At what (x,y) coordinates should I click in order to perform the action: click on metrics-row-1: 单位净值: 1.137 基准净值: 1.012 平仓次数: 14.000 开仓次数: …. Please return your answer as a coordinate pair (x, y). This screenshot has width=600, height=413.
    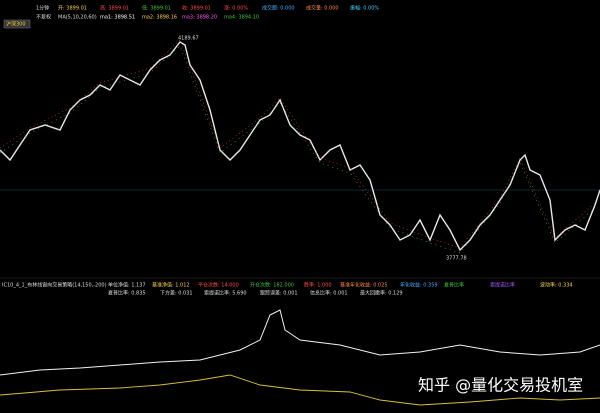
    Looking at the image, I should click on (340, 285).